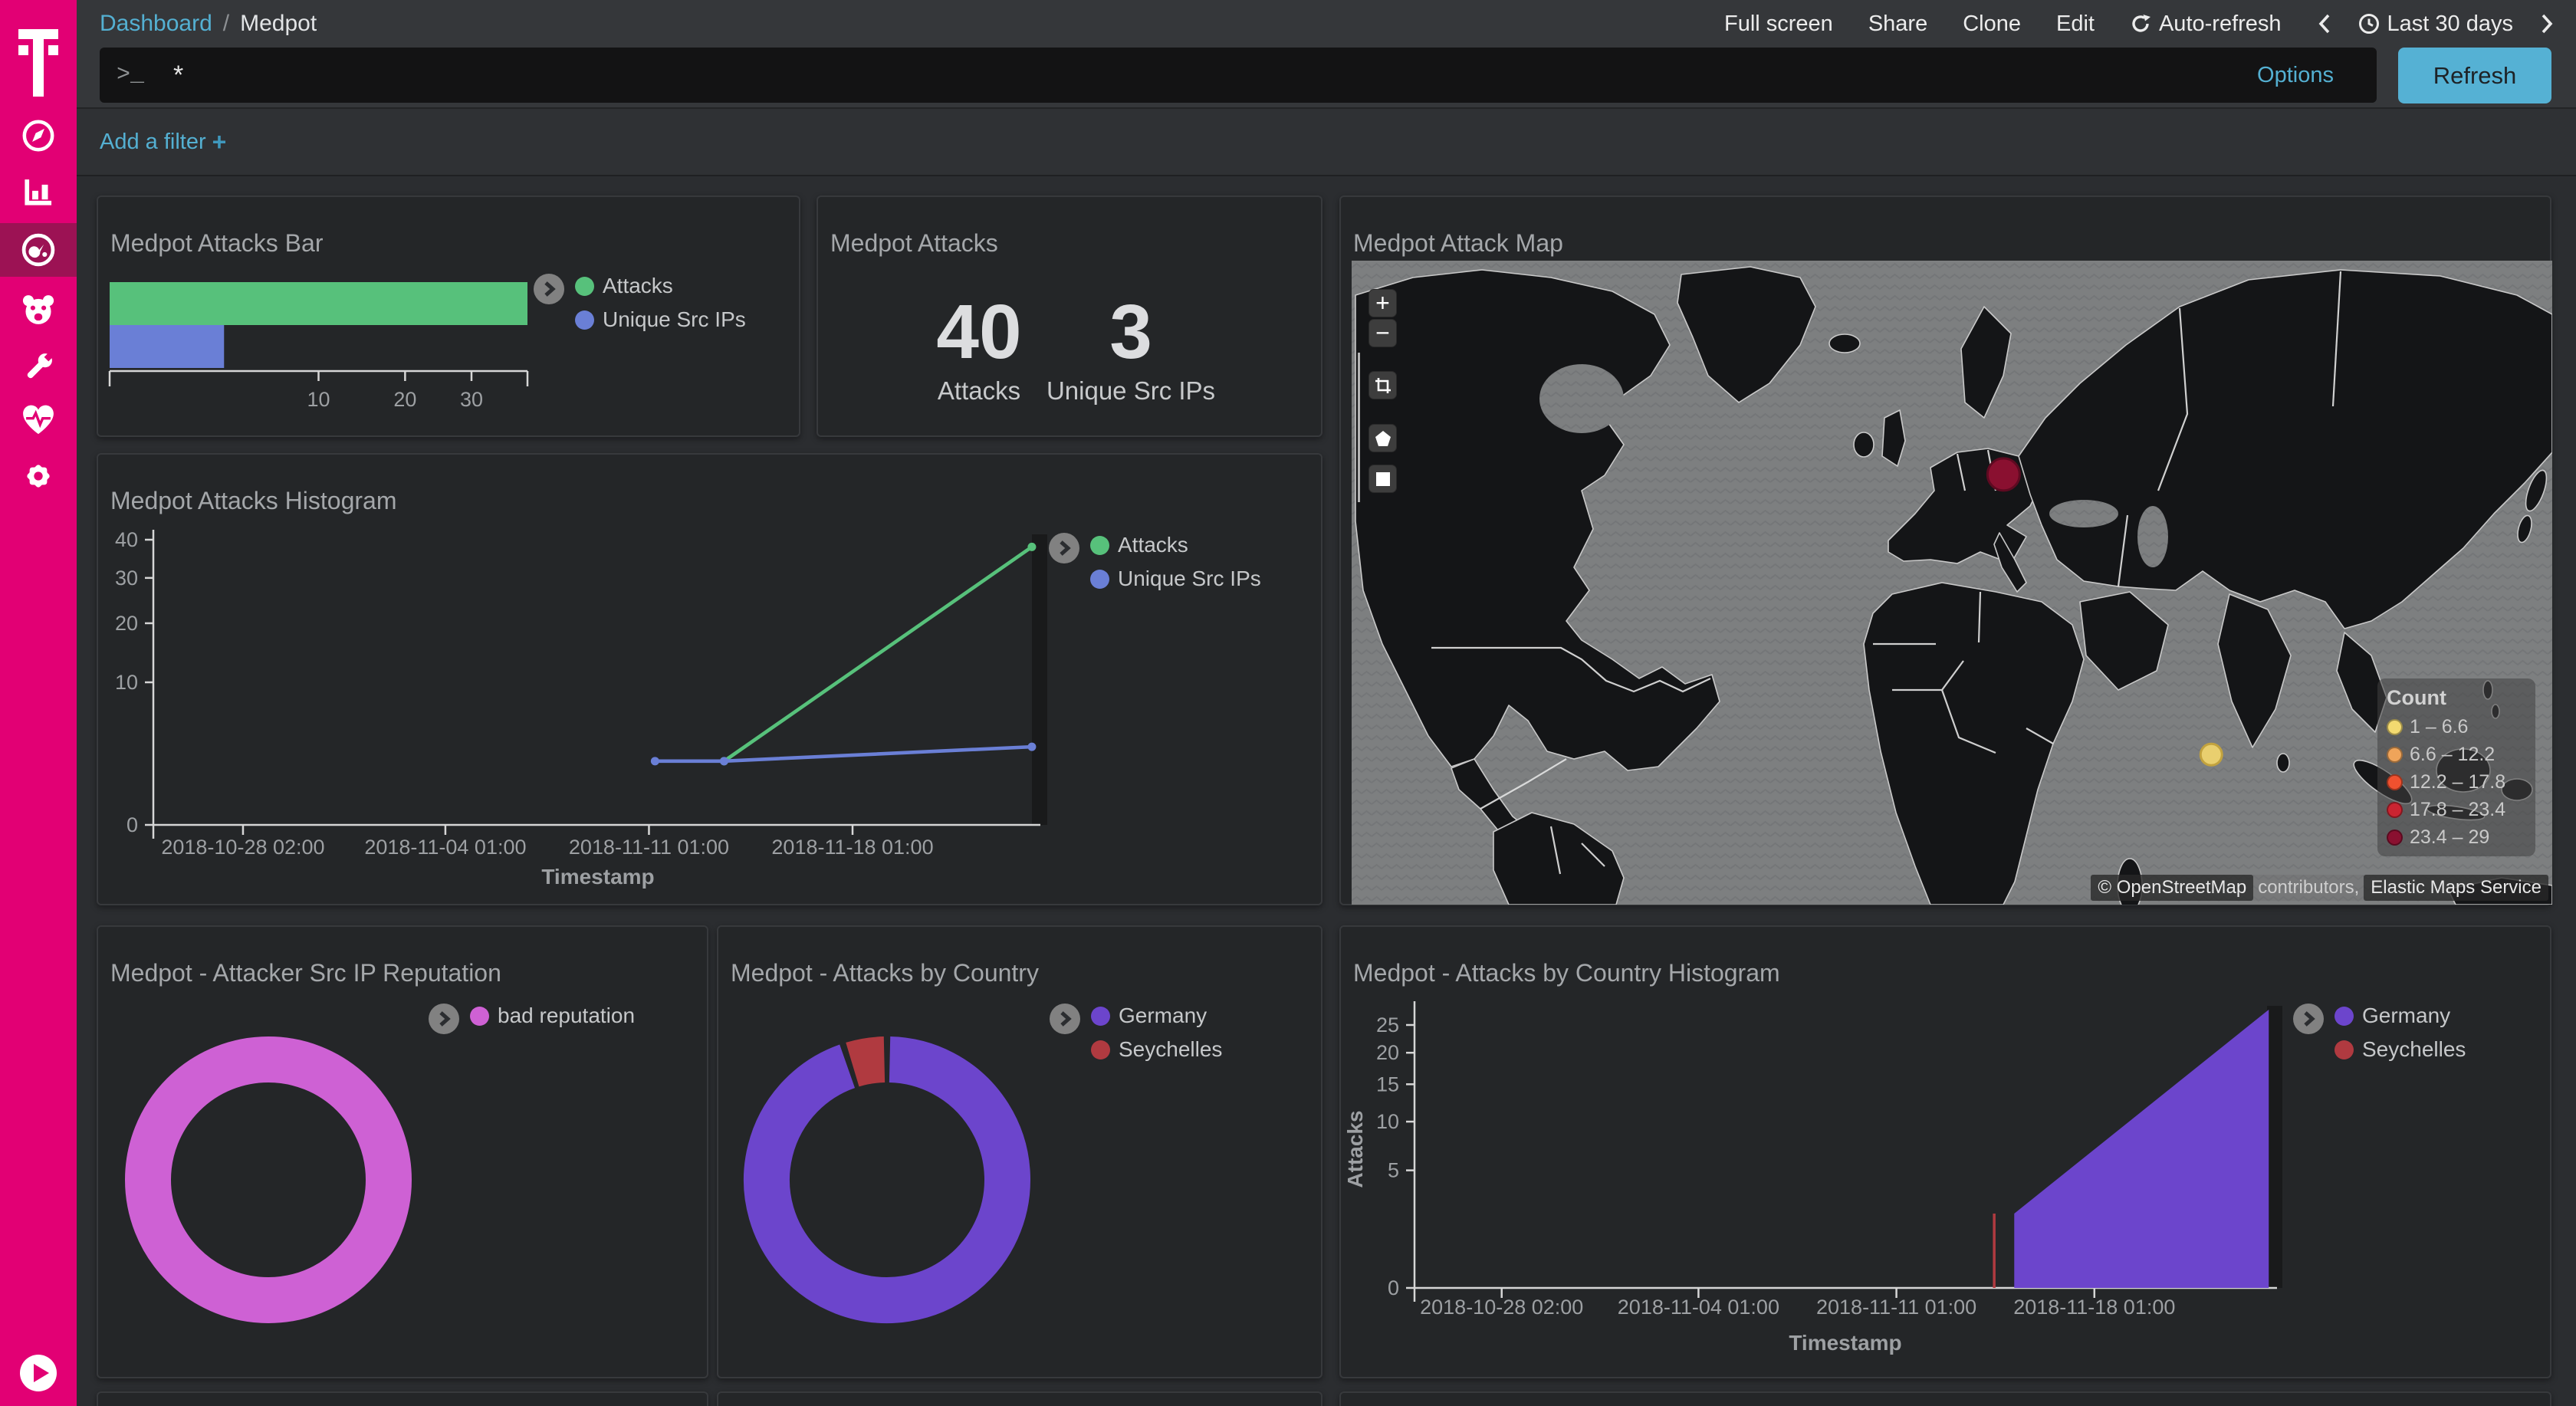 The image size is (2576, 1406). I want to click on sidebar-item-monitoring, so click(39, 420).